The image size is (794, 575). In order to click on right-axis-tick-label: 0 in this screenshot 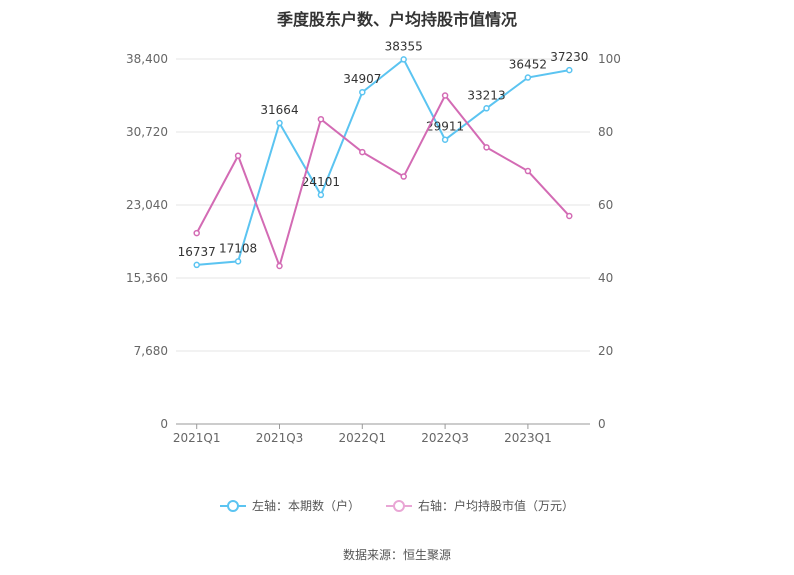, I will do `click(602, 424)`.